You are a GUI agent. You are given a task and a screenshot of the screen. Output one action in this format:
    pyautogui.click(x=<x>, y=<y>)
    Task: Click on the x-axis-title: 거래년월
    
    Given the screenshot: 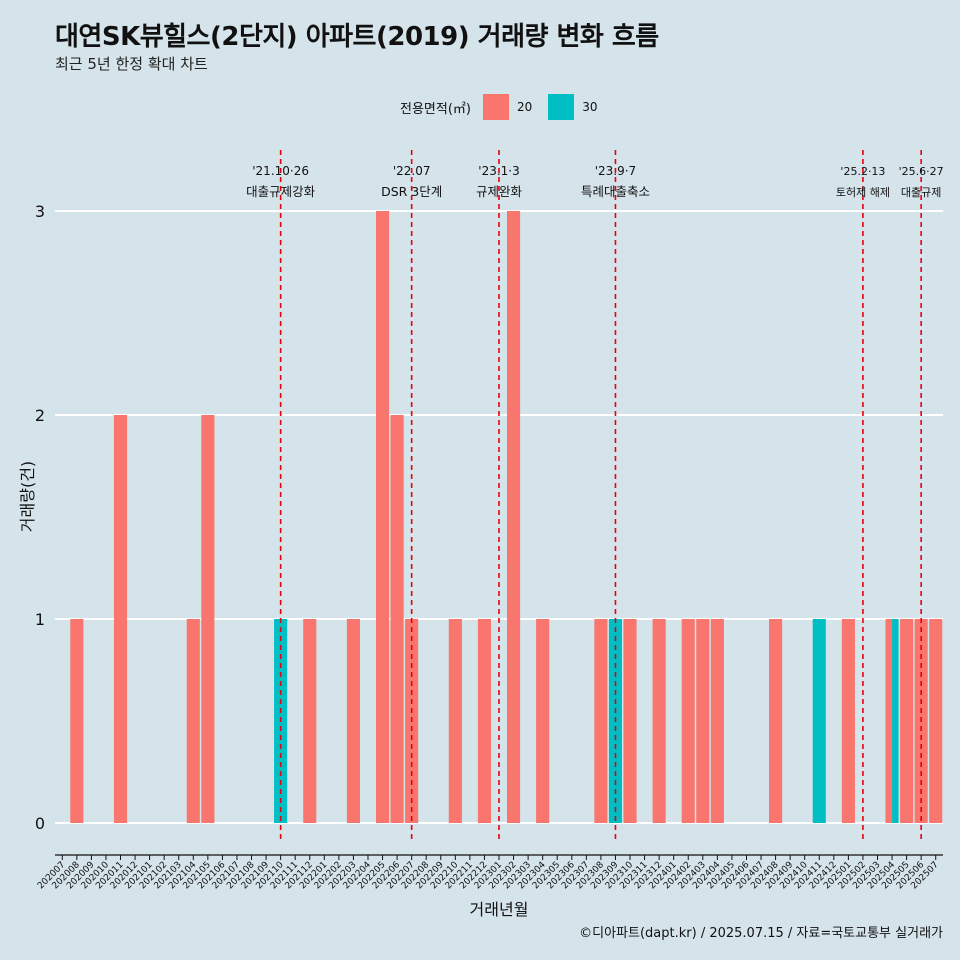 What is the action you would take?
    pyautogui.click(x=499, y=909)
    